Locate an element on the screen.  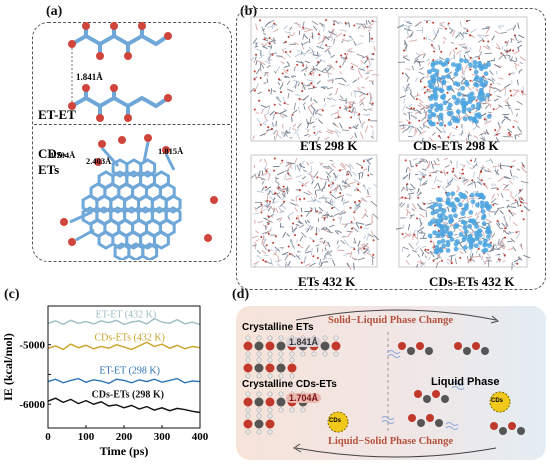
cds-distance-1: 1.704Å is located at coordinates (63, 155).